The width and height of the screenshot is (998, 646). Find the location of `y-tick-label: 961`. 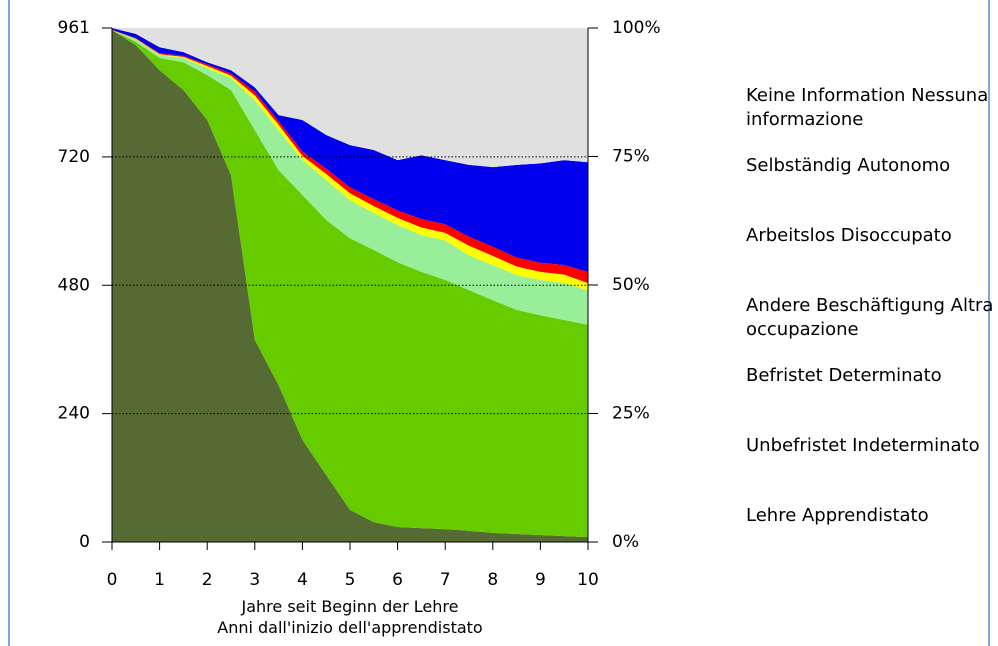

y-tick-label: 961 is located at coordinates (74, 28).